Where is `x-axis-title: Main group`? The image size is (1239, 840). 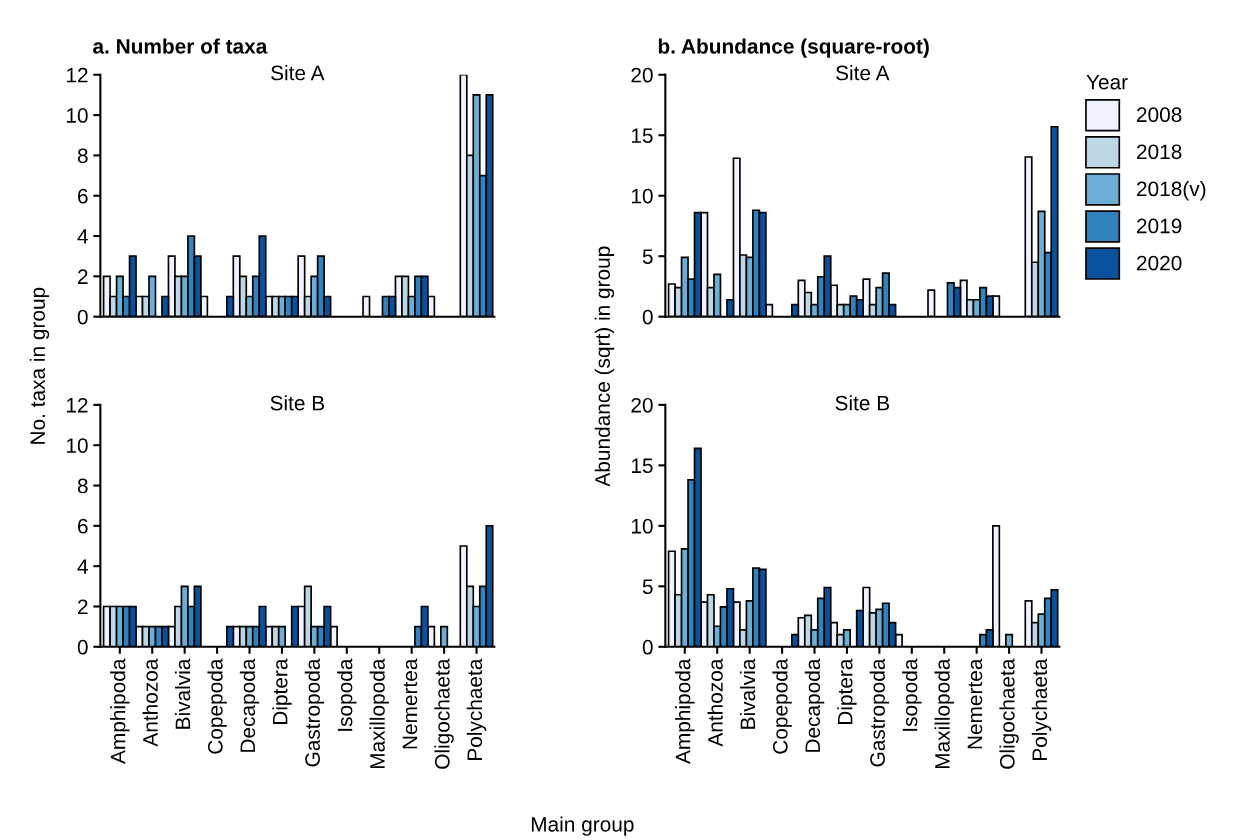
x-axis-title: Main group is located at coordinates (582, 826).